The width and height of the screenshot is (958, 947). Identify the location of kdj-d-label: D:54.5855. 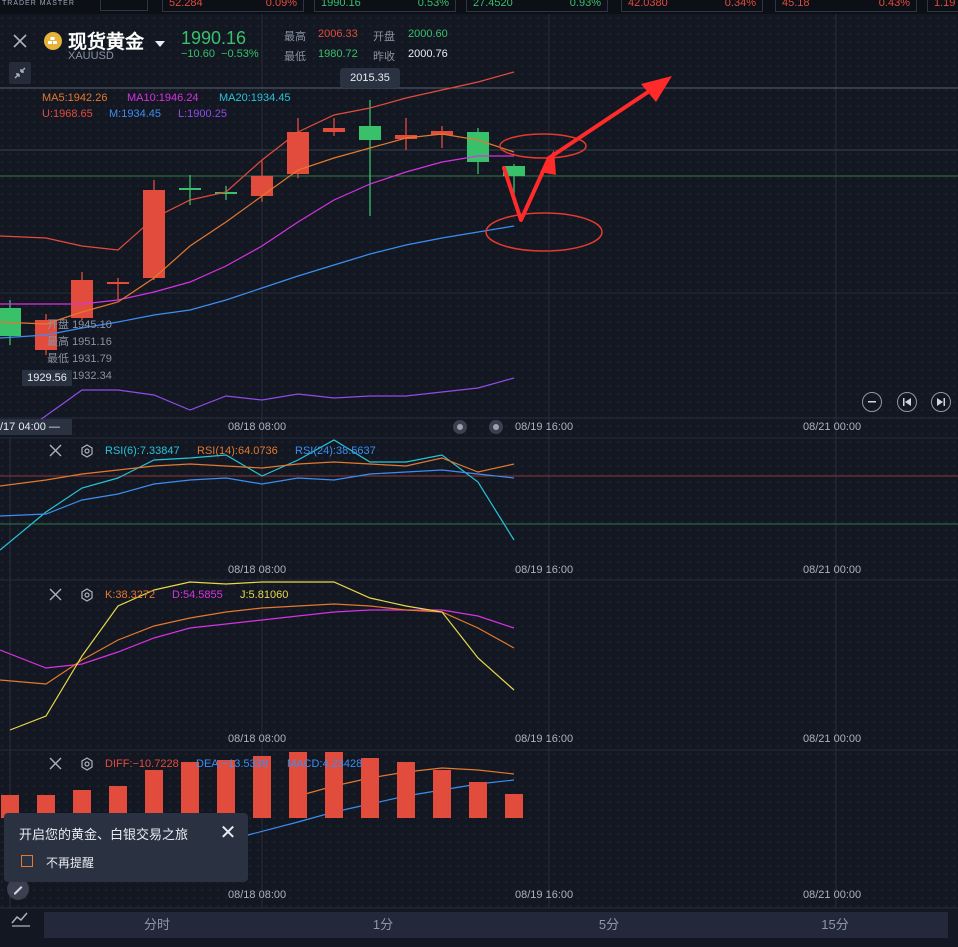
(197, 595).